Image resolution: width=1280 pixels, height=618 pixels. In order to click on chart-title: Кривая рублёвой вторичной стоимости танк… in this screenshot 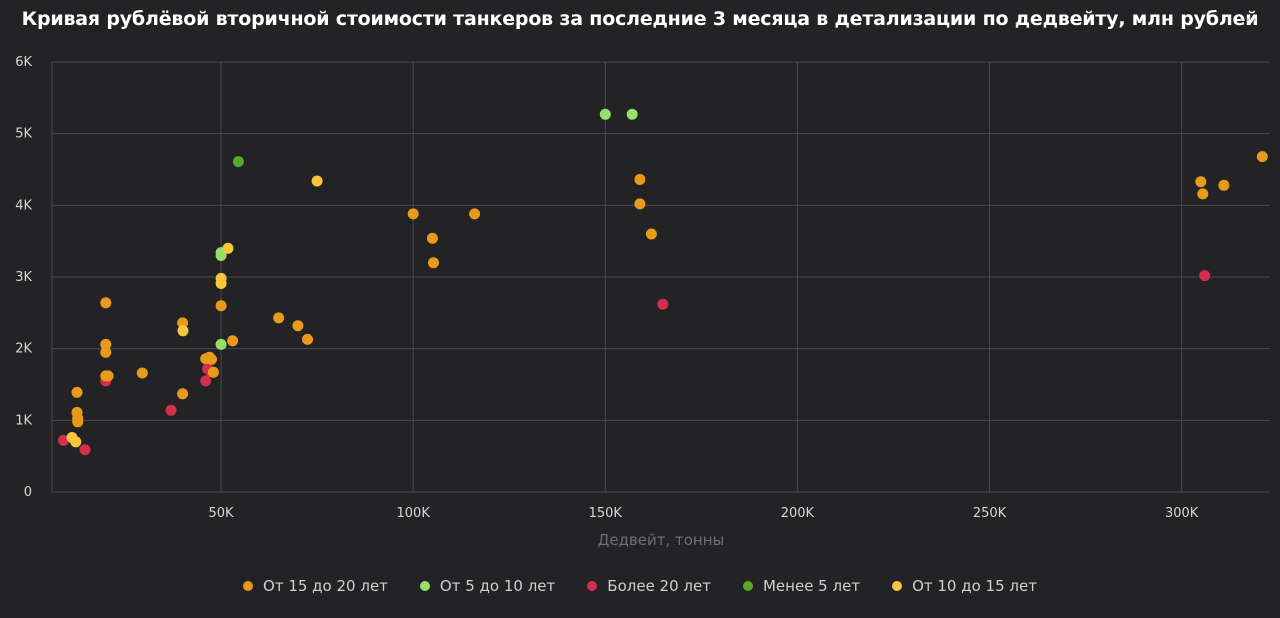, I will do `click(640, 19)`.